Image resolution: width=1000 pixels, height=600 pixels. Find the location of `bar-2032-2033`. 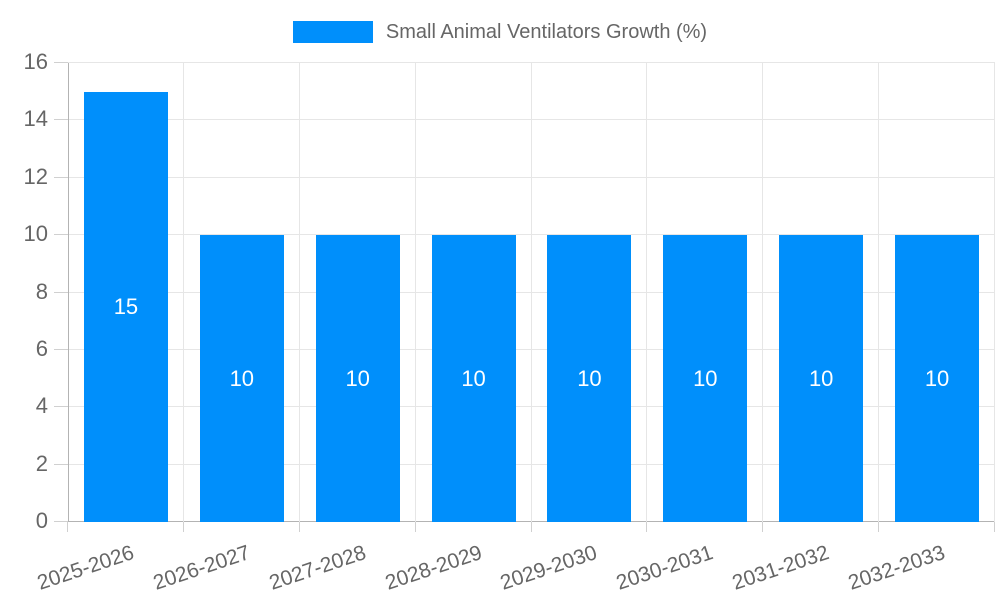

bar-2032-2033 is located at coordinates (937, 378).